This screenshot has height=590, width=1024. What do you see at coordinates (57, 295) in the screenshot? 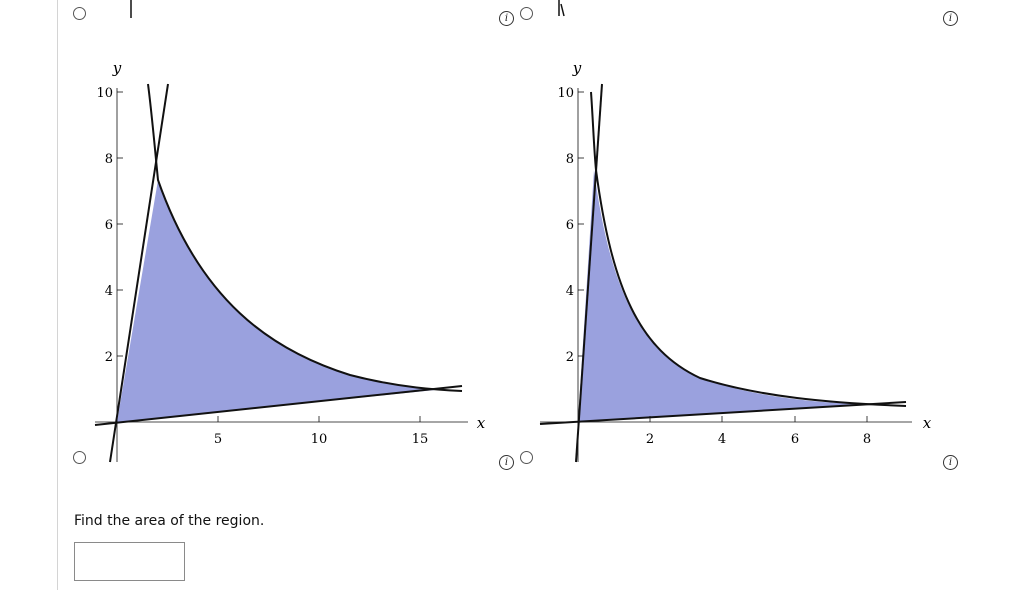
I see `left-divider` at bounding box center [57, 295].